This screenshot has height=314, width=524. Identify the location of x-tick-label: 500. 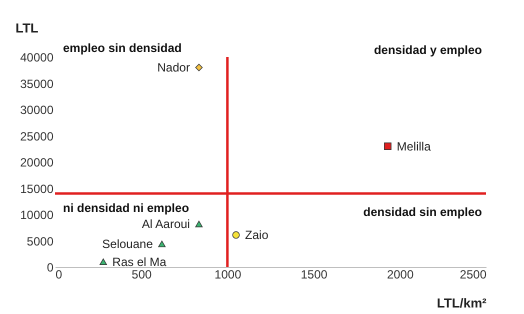
(142, 275).